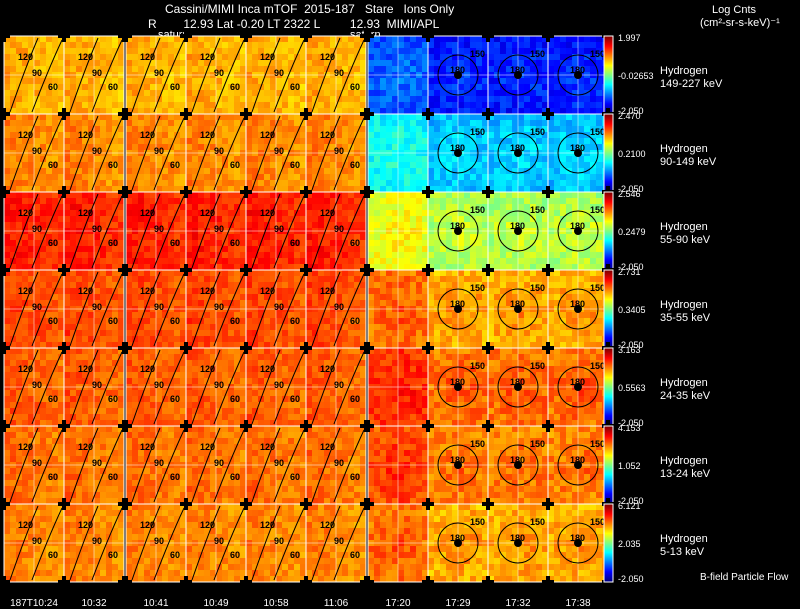  I want to click on contour-label: 180, so click(517, 148).